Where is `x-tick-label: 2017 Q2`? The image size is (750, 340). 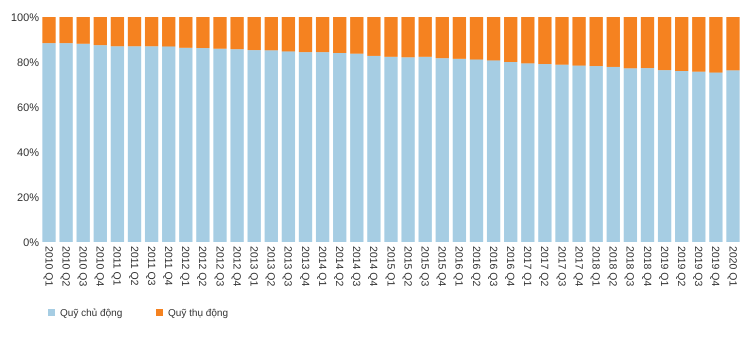 x-tick-label: 2017 Q2 is located at coordinates (544, 266).